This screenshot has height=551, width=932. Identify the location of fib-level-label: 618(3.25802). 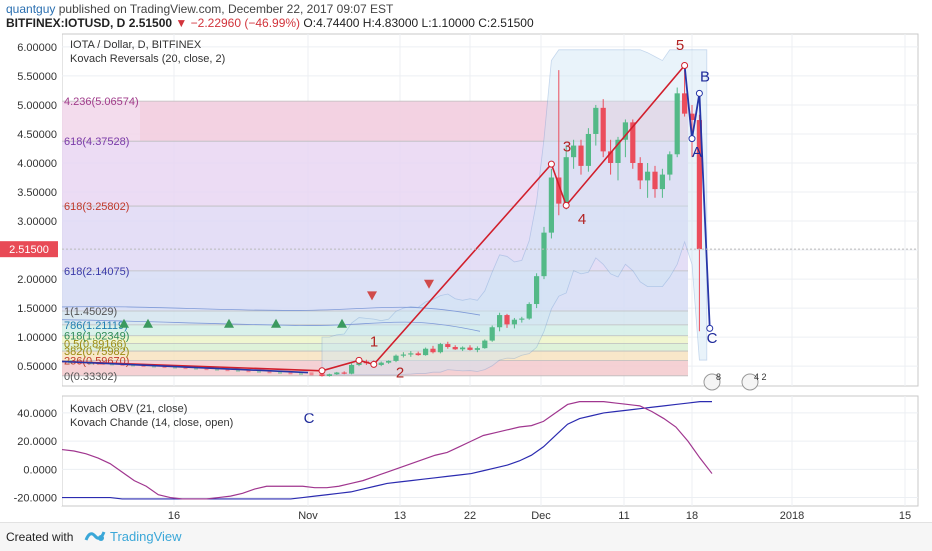
(96, 207).